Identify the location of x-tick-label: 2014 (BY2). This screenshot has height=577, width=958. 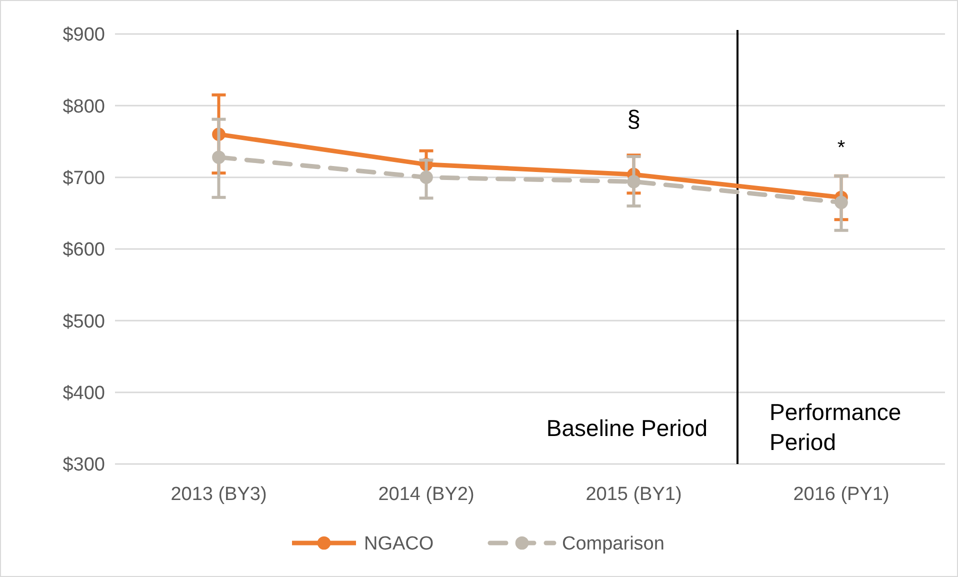
(426, 494).